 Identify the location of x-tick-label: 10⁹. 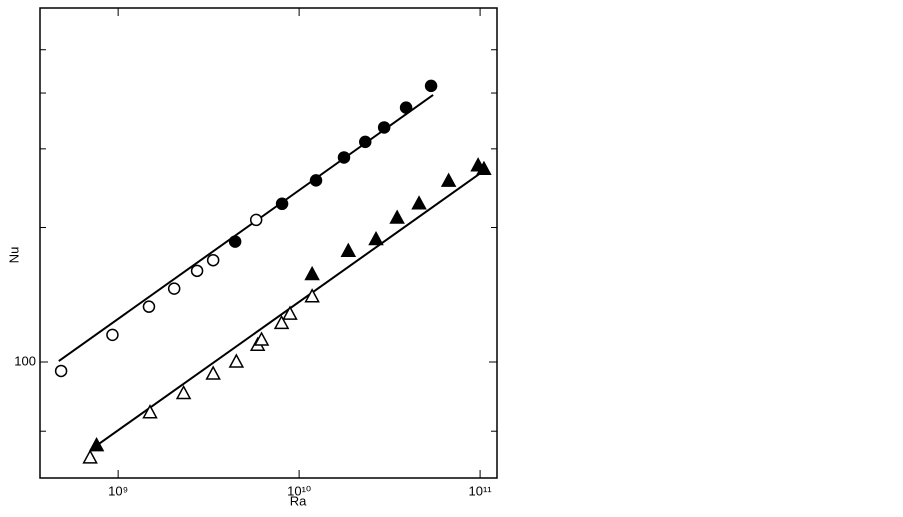
(118, 490).